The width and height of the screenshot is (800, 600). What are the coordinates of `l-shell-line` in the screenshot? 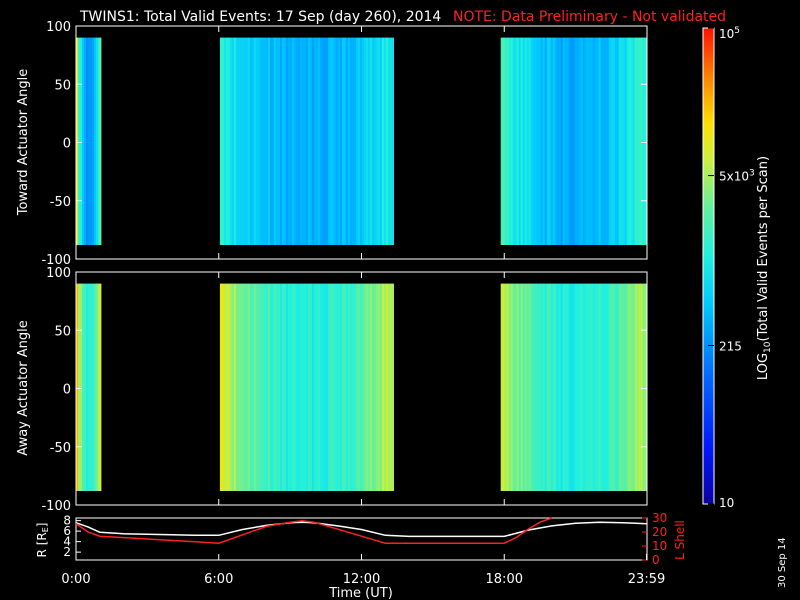 It's located at (314, 530).